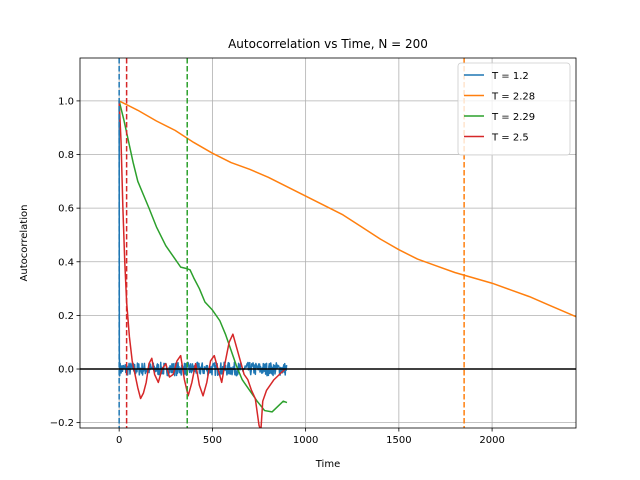 The height and width of the screenshot is (480, 640). Describe the element at coordinates (510, 76) in the screenshot. I see `legend-entry: T = 1.2` at that location.